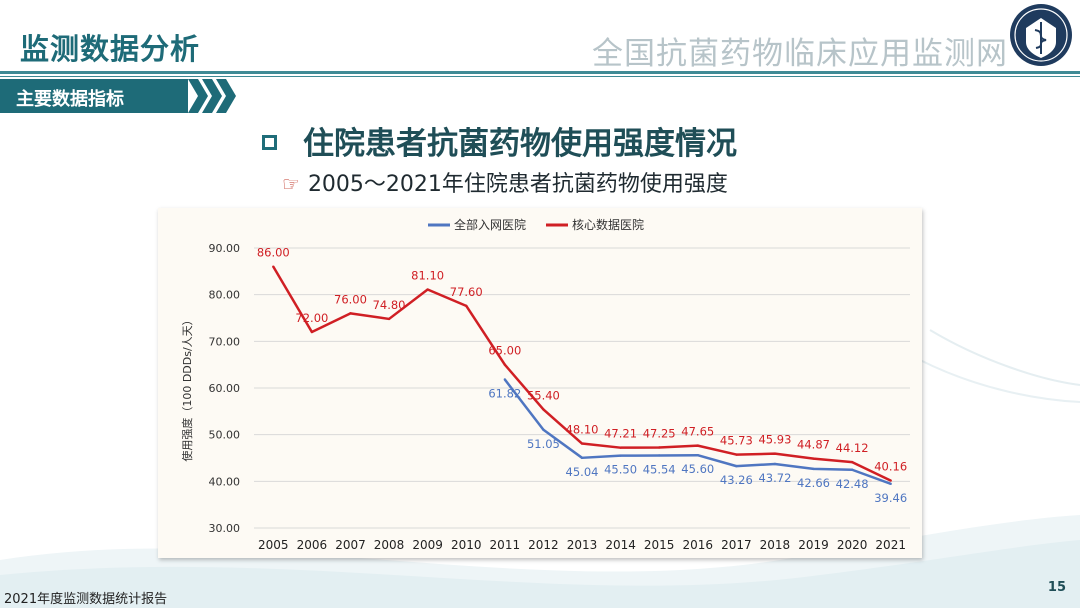 The image size is (1080, 608). Describe the element at coordinates (187, 387) in the screenshot. I see `y-axis-label: 使用强度（100 DDDs/人天）` at that location.